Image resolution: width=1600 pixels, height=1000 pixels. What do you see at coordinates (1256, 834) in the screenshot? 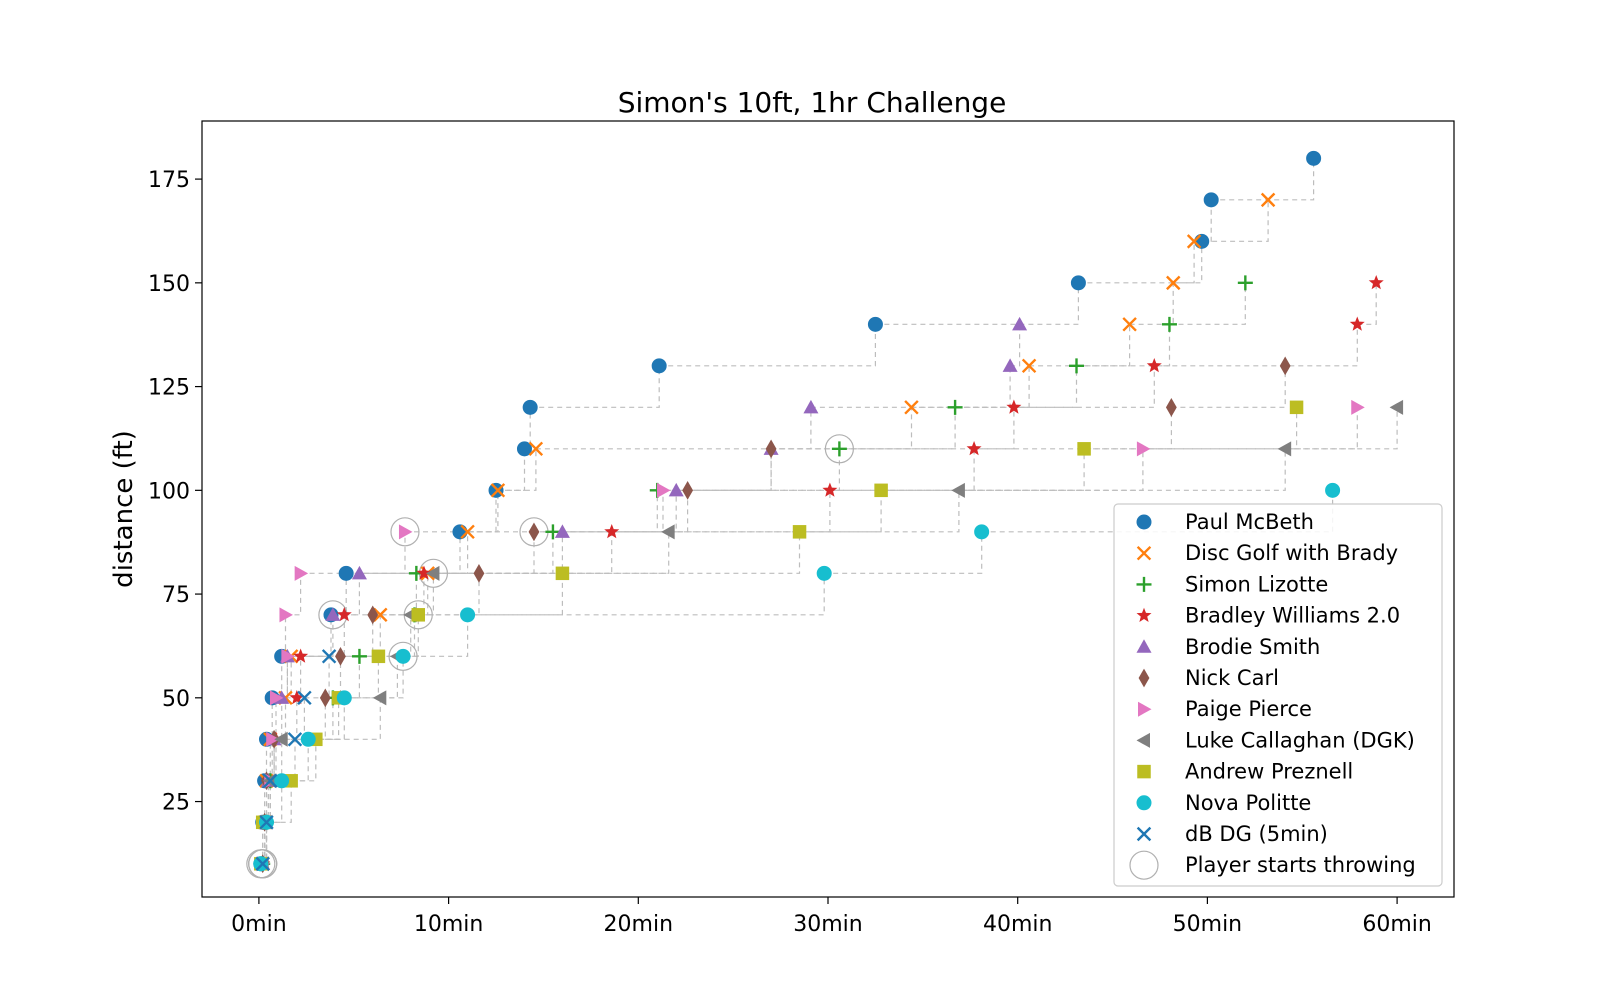
I see `legend-label: dB DG (5min)` at bounding box center [1256, 834].